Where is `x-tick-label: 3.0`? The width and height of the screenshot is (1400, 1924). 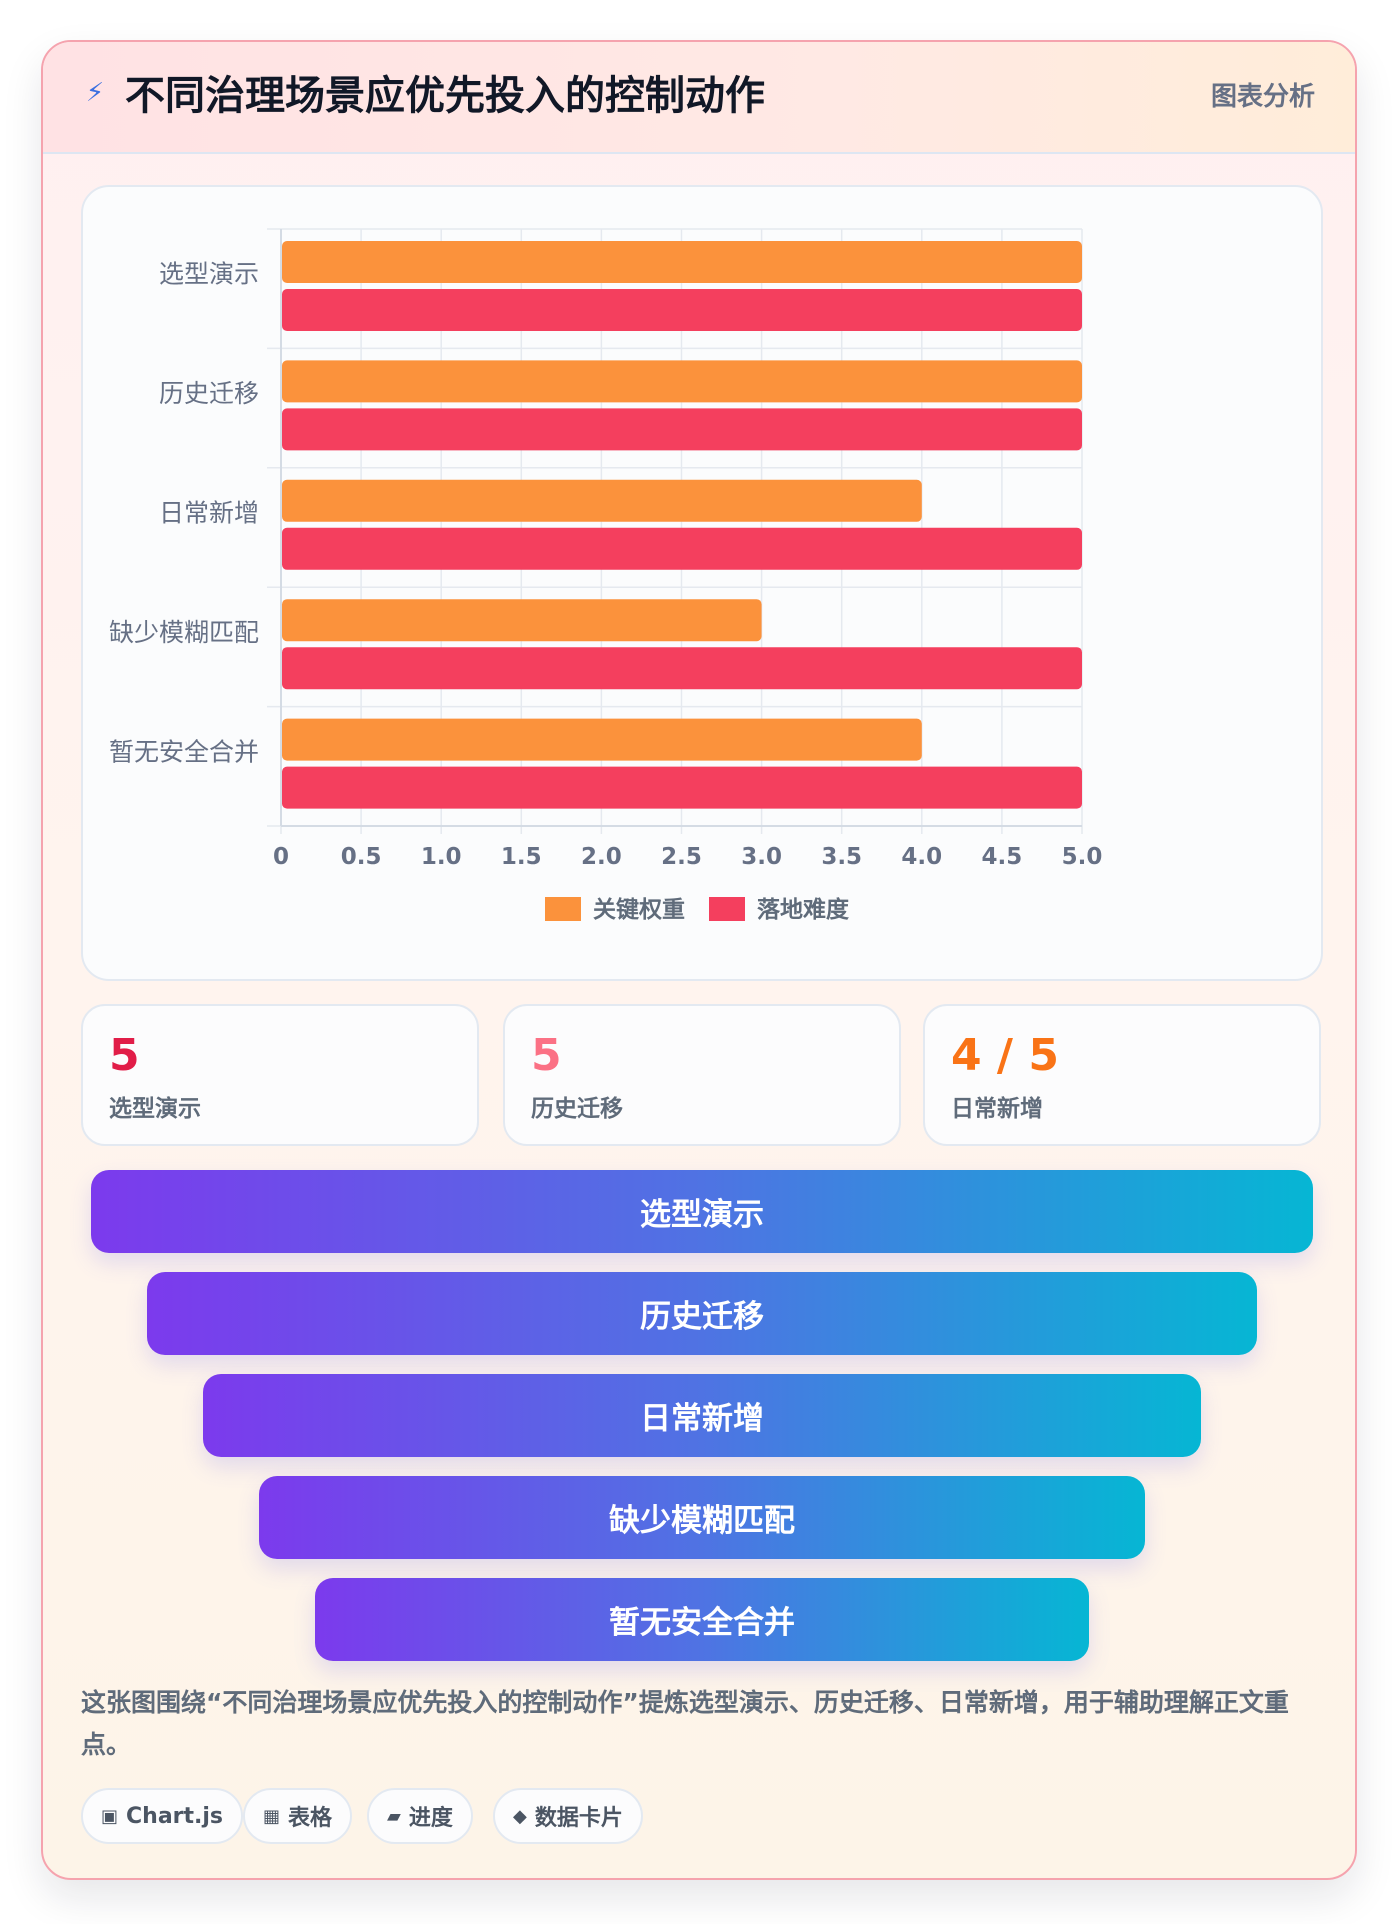 x-tick-label: 3.0 is located at coordinates (761, 857).